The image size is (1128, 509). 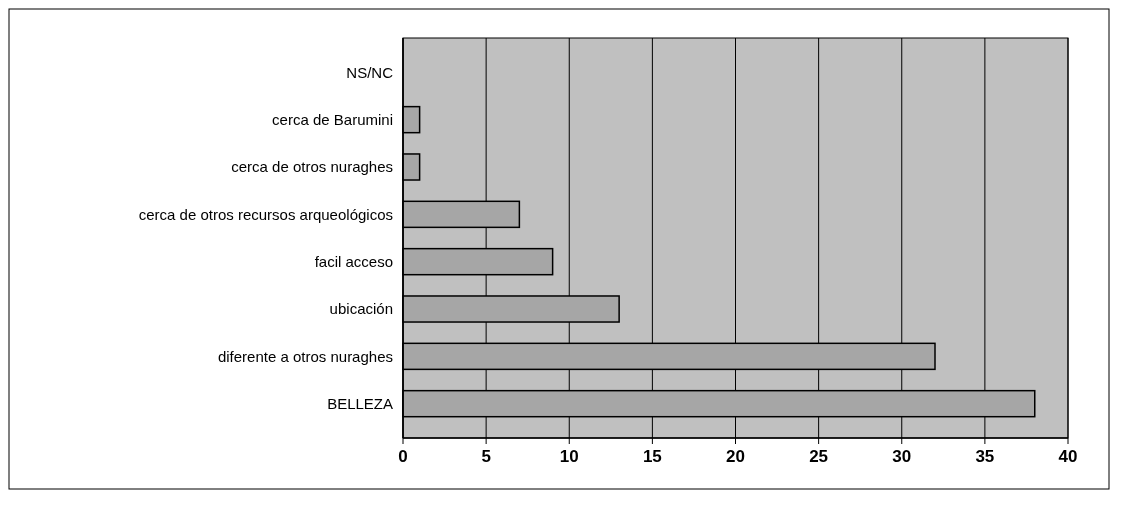 I want to click on y-tick-label: cerca de otros recursos arqueológicos, so click(x=265, y=214).